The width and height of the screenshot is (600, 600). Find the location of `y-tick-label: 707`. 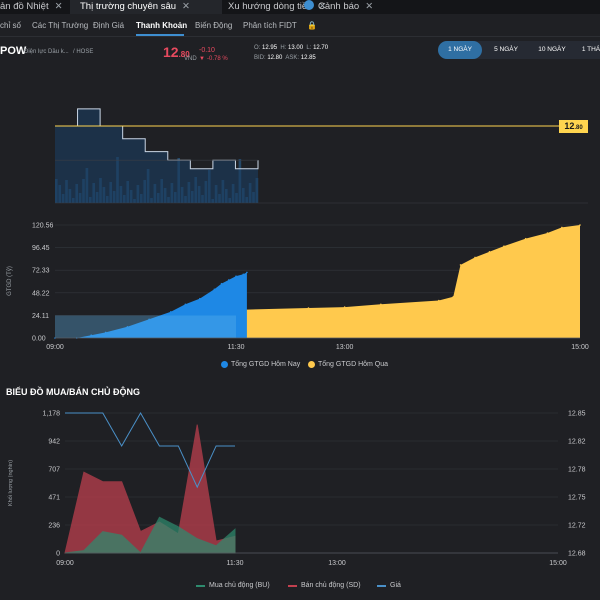

y-tick-label: 707 is located at coordinates (54, 470).